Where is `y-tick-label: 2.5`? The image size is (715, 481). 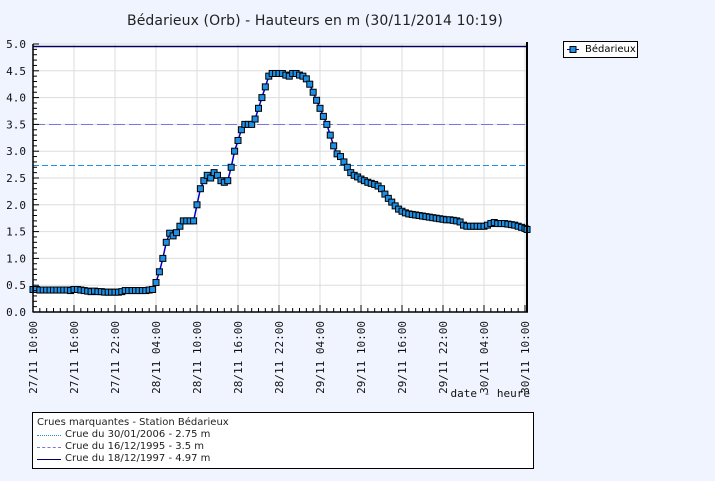 y-tick-label: 2.5 is located at coordinates (16, 178).